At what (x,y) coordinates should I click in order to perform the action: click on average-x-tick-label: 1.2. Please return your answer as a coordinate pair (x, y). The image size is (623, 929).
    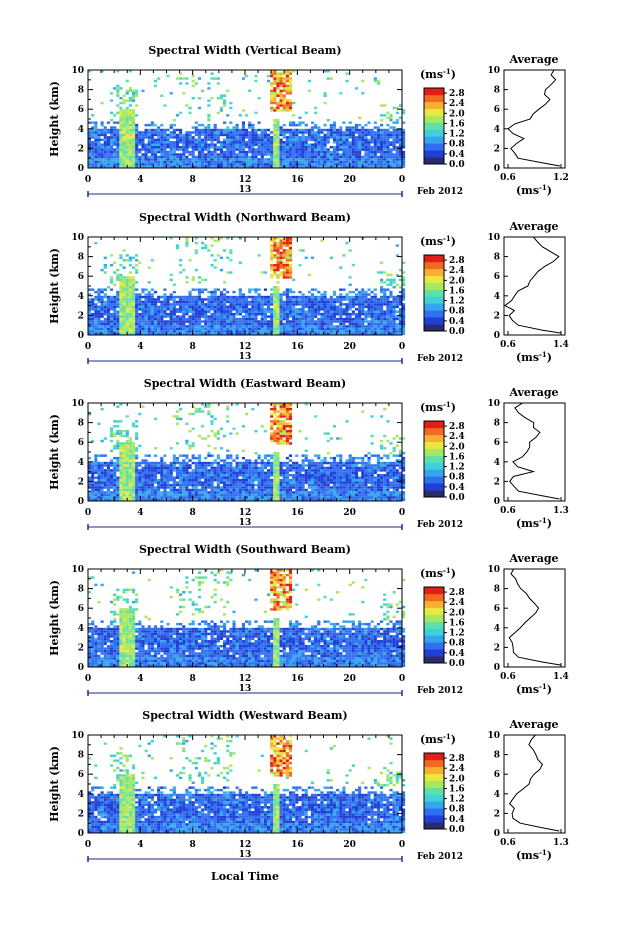
    Looking at the image, I should click on (561, 178).